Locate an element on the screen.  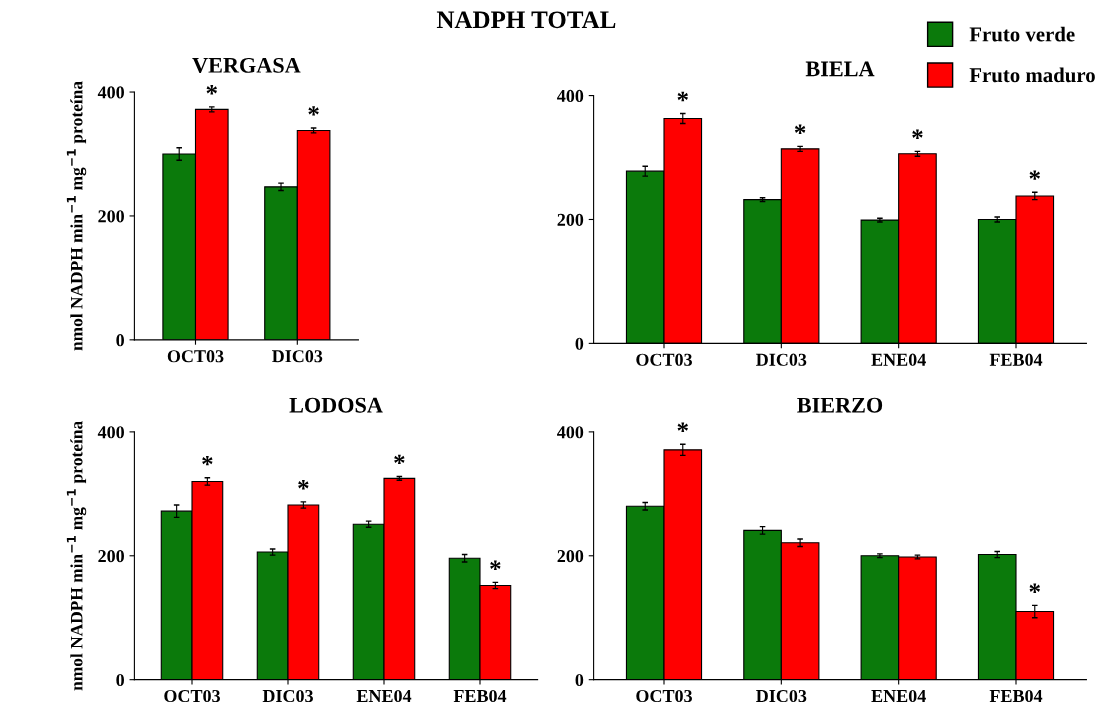
legend-label: Fruto verde is located at coordinates (1022, 34).